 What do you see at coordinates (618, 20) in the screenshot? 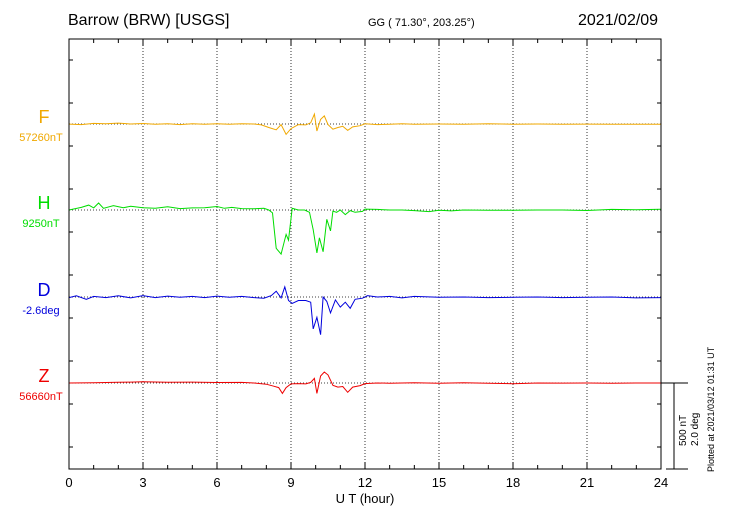
I see `date-label: 2021/02/09` at bounding box center [618, 20].